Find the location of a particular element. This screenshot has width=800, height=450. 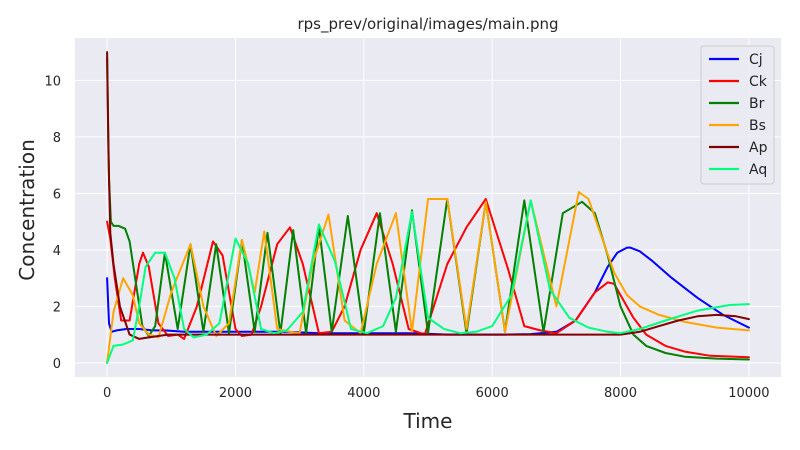

legend-label-bs: Bs is located at coordinates (757, 126).